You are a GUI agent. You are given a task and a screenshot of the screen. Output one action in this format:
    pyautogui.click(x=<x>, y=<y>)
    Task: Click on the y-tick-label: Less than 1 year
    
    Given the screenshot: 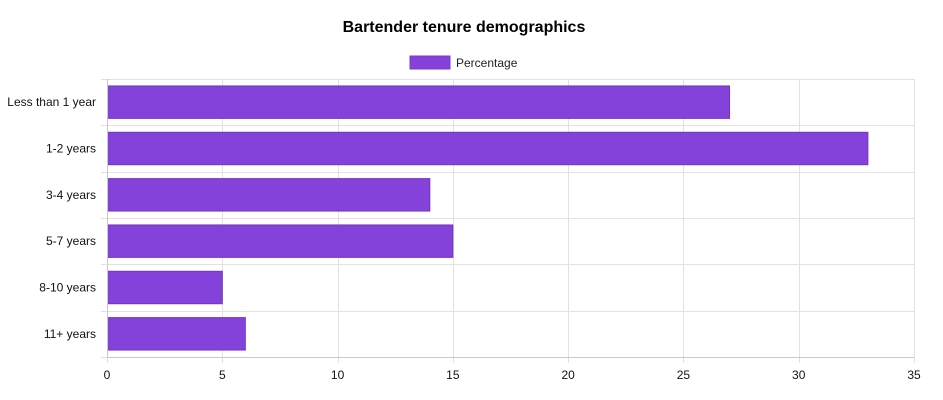 What is the action you would take?
    pyautogui.click(x=51, y=102)
    